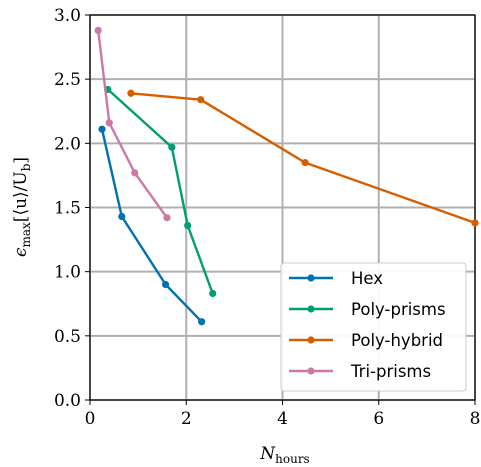 The width and height of the screenshot is (481, 467). Describe the element at coordinates (90, 419) in the screenshot. I see `x-tick-label-0: 0` at that location.